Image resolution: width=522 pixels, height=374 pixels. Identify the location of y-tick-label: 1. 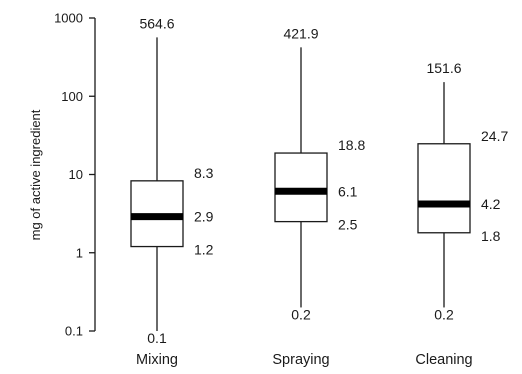
(79, 252).